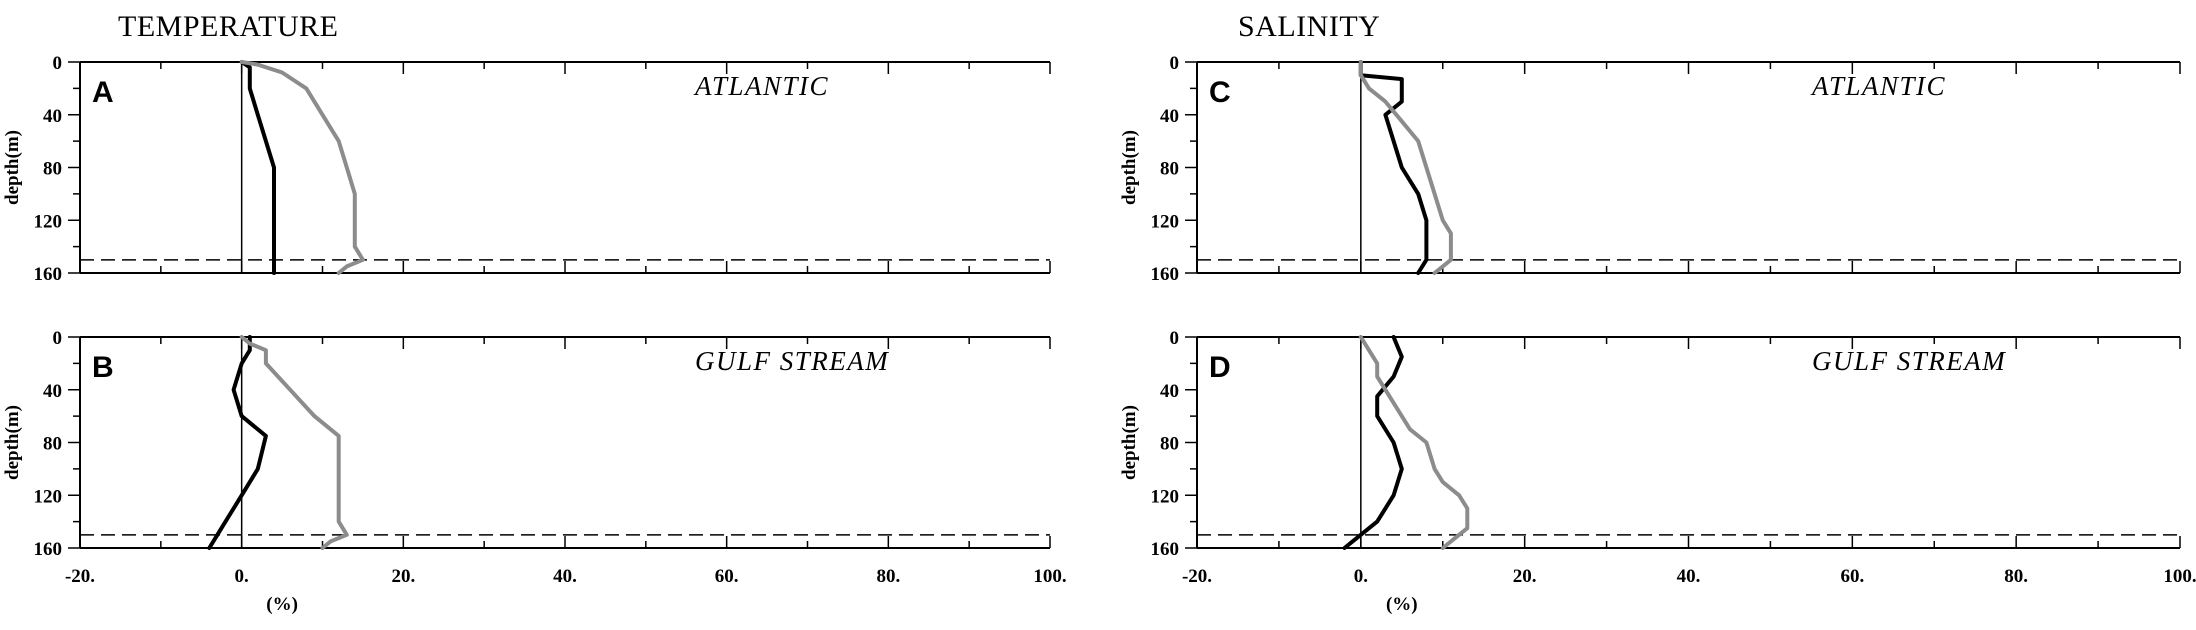  What do you see at coordinates (228, 26) in the screenshot?
I see `column-title-temperature: TEMPERATURE` at bounding box center [228, 26].